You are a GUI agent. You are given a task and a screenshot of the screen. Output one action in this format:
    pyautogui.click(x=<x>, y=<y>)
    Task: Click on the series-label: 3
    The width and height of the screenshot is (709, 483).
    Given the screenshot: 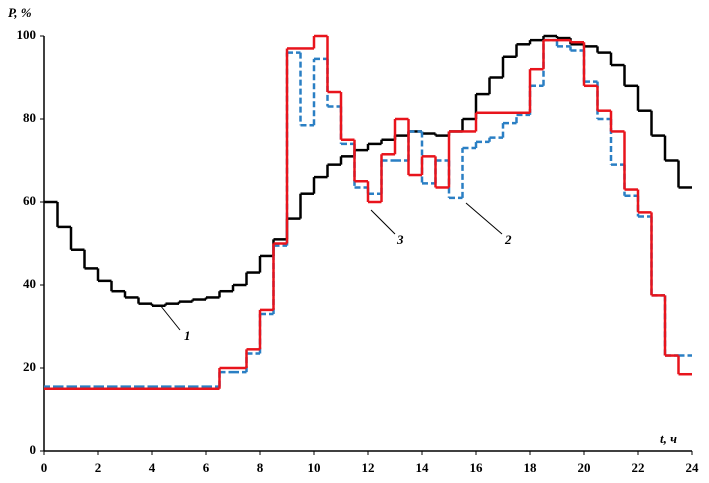 What is the action you would take?
    pyautogui.click(x=400, y=239)
    